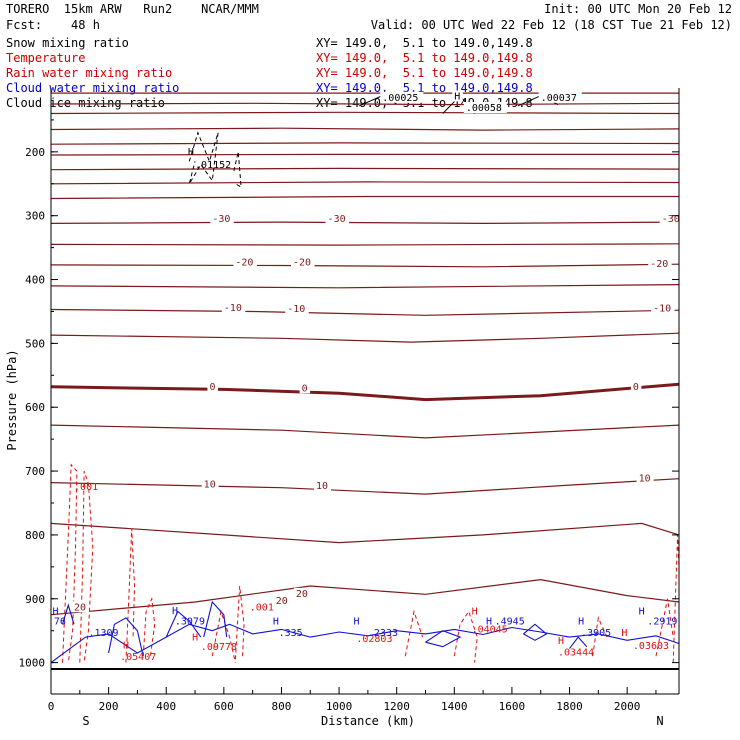 The image size is (740, 740). I want to click on temperature-label-1: -30, so click(337, 219).